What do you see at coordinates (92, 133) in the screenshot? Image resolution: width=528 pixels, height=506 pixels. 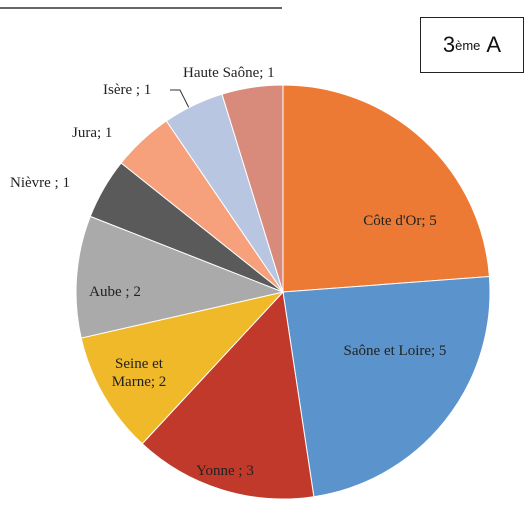 I see `slice-label: Jura; 1` at bounding box center [92, 133].